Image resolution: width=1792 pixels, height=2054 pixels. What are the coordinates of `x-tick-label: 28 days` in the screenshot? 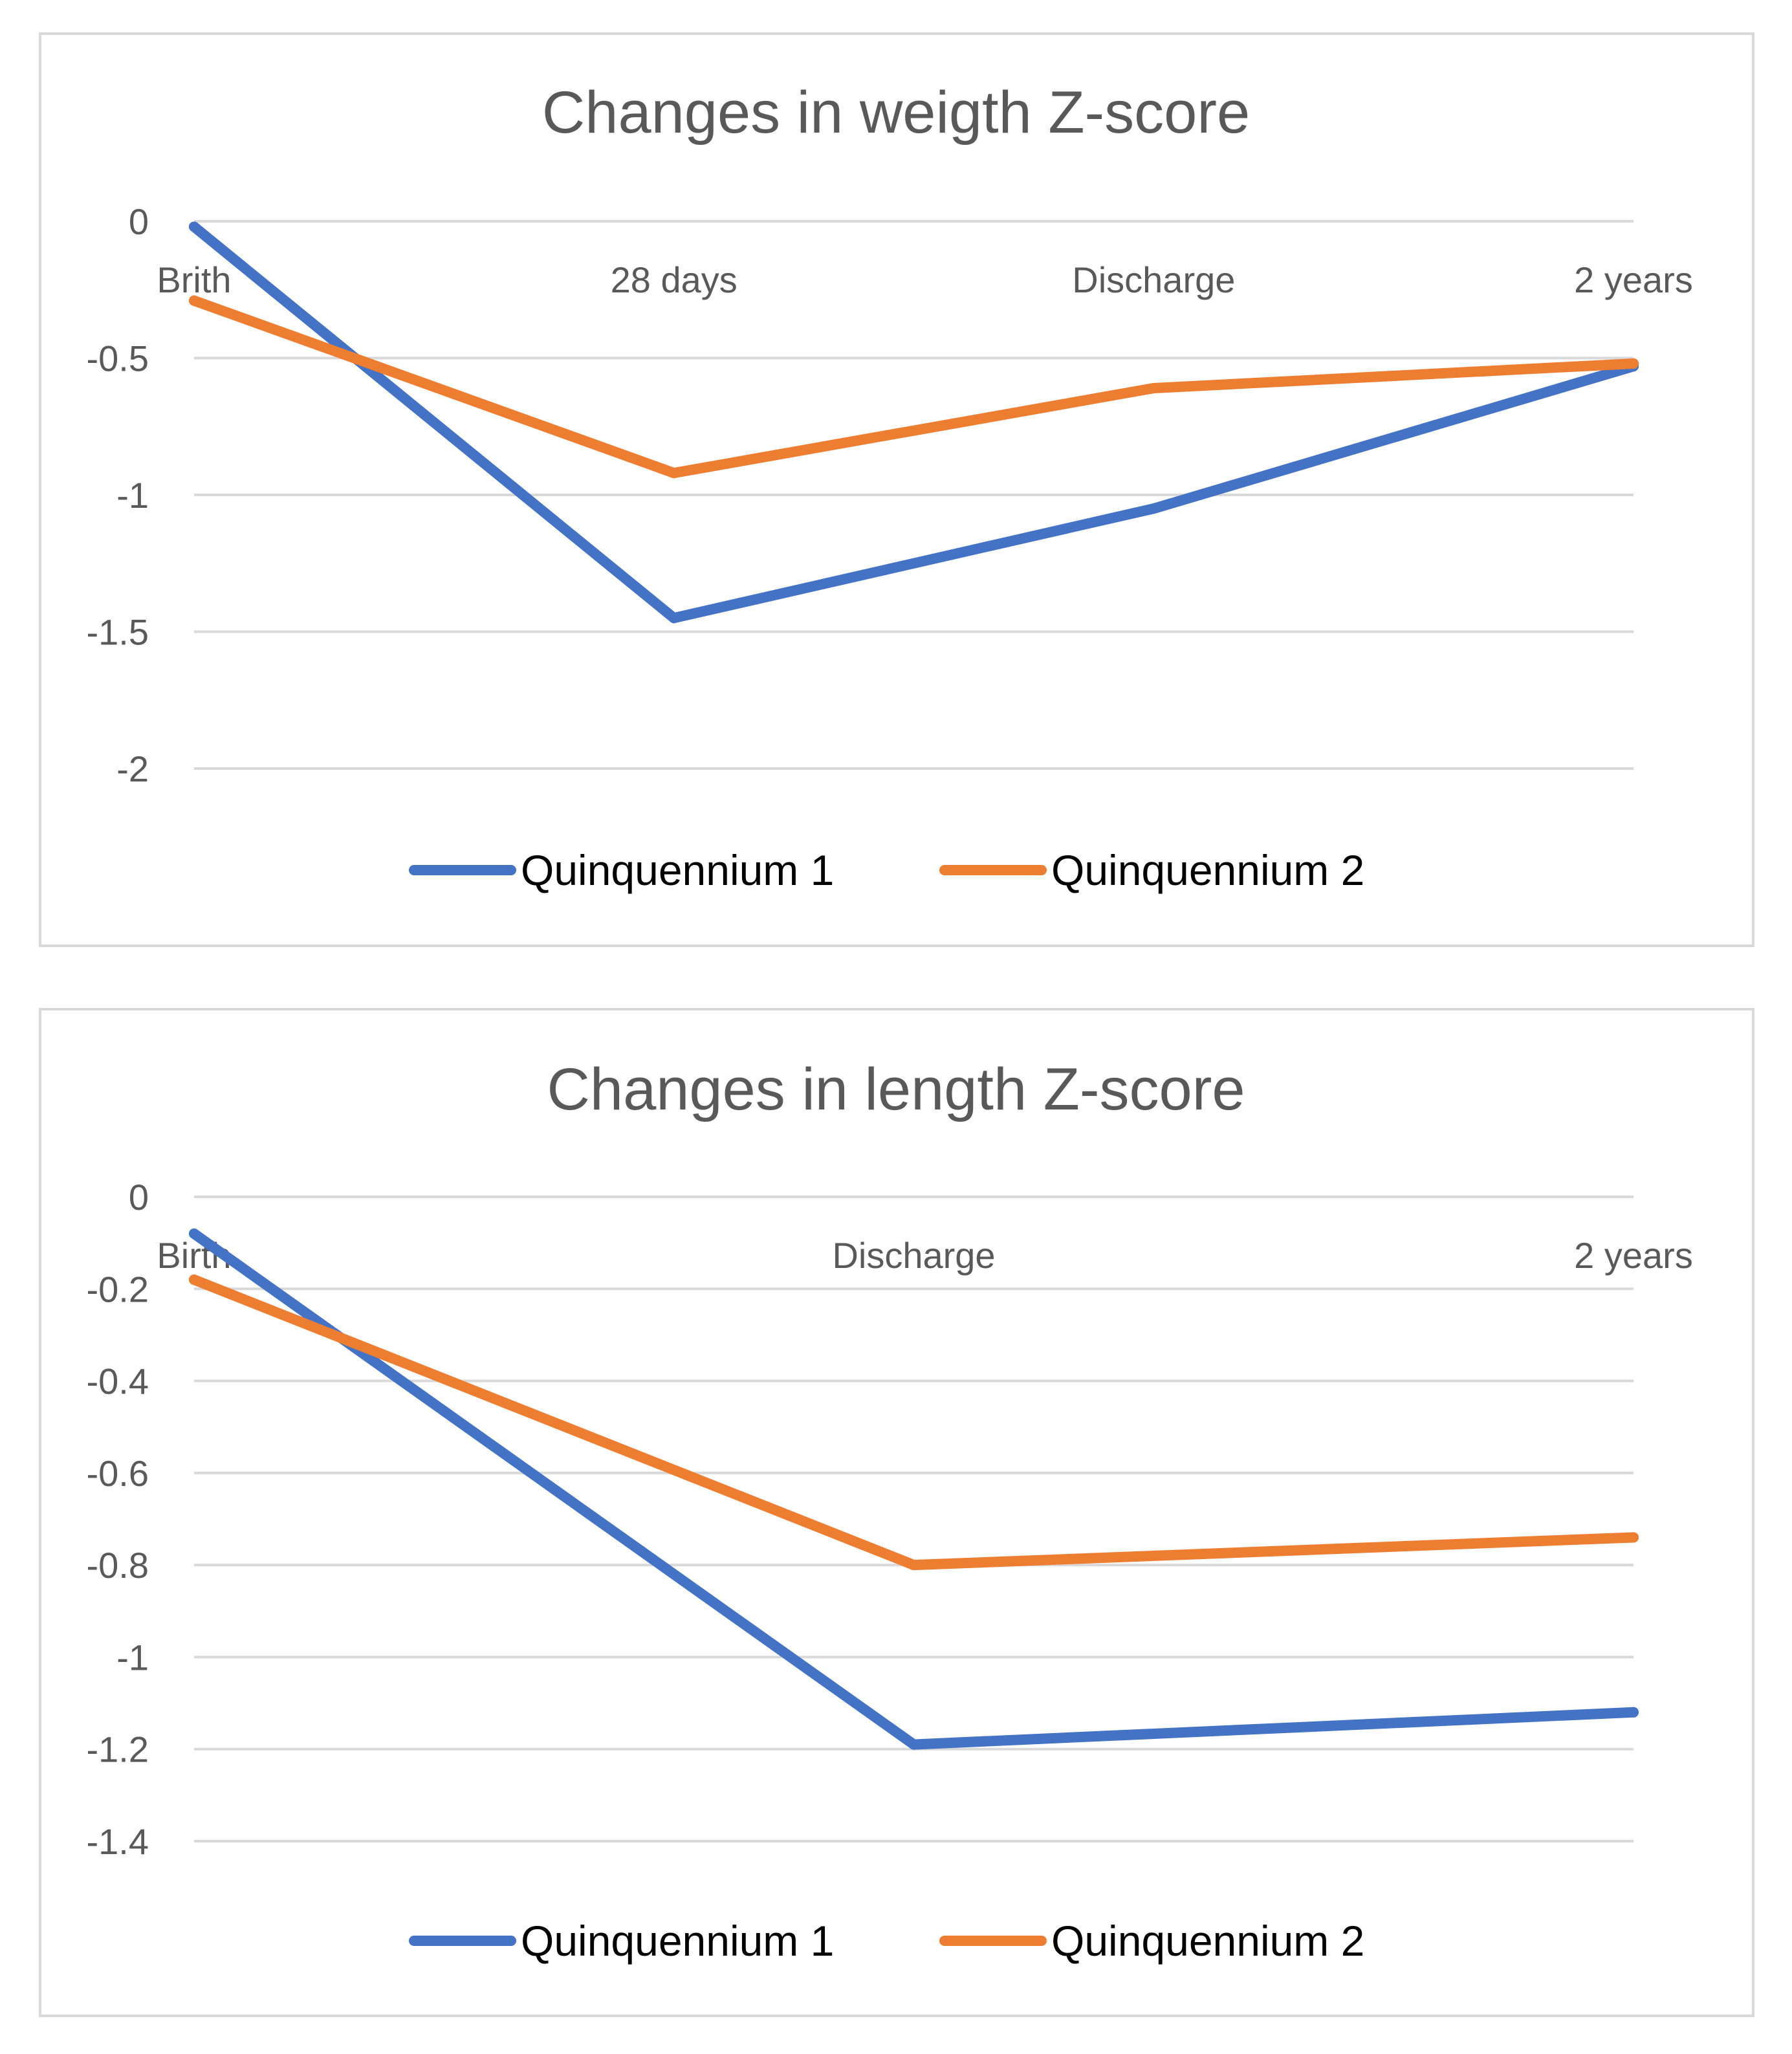 It's located at (674, 279).